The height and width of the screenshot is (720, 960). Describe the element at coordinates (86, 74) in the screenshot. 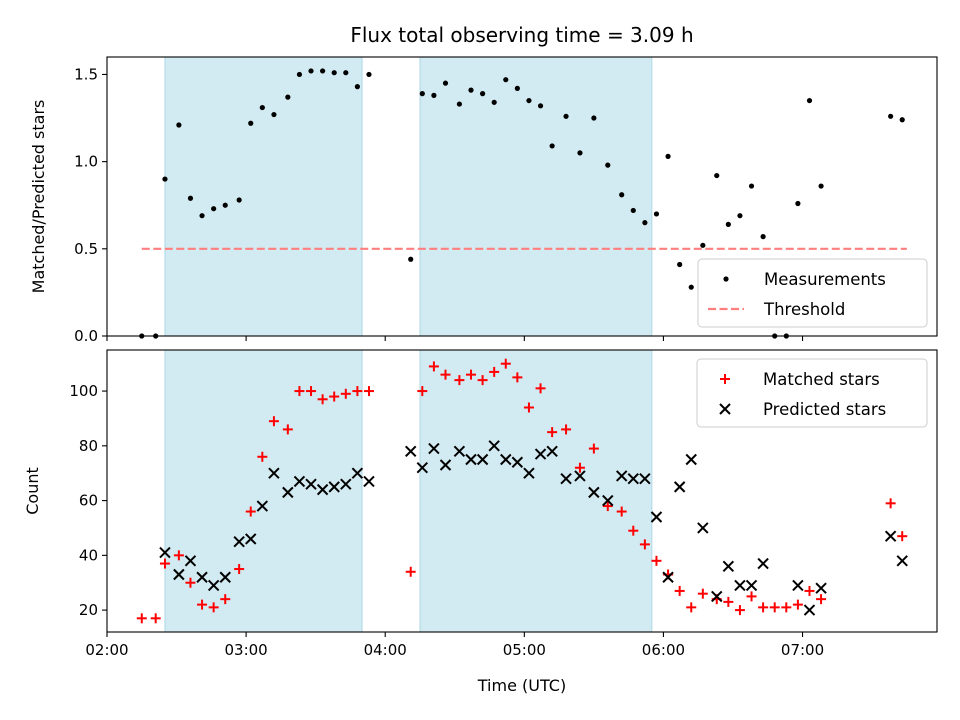

I see `y-tick-label: 1.5` at that location.